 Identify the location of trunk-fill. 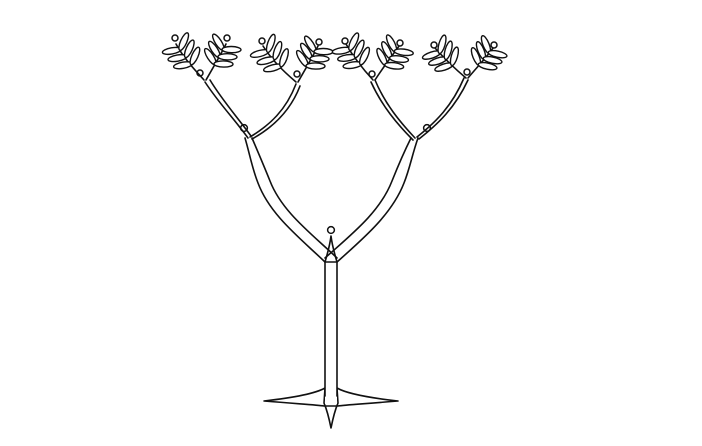
(331, 333).